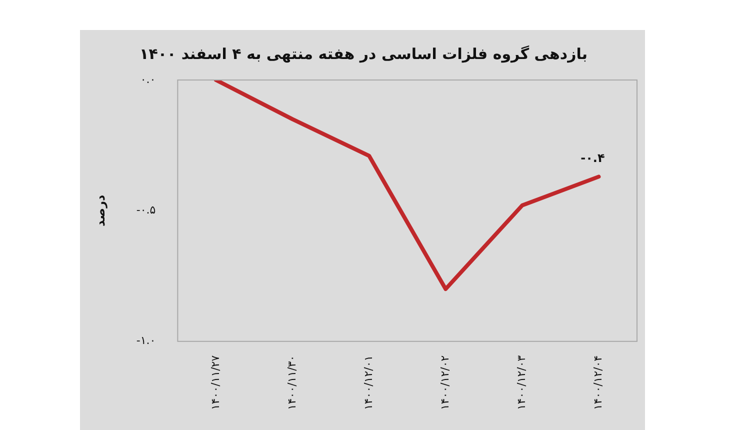  I want to click on x-tick-label: ۱۴۰۰/۱۱/۳۰, so click(291, 382).